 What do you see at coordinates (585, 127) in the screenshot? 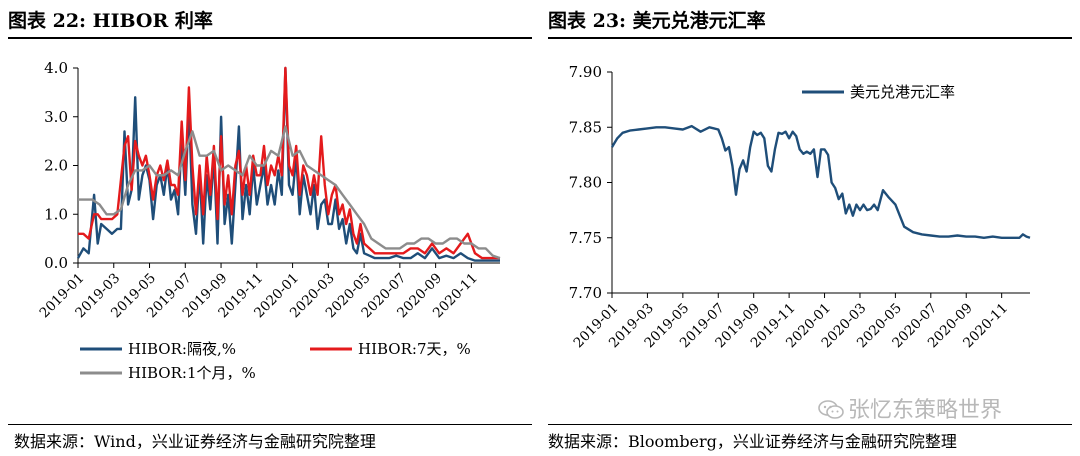
I see `y-tick-label: 7.85` at bounding box center [585, 127].